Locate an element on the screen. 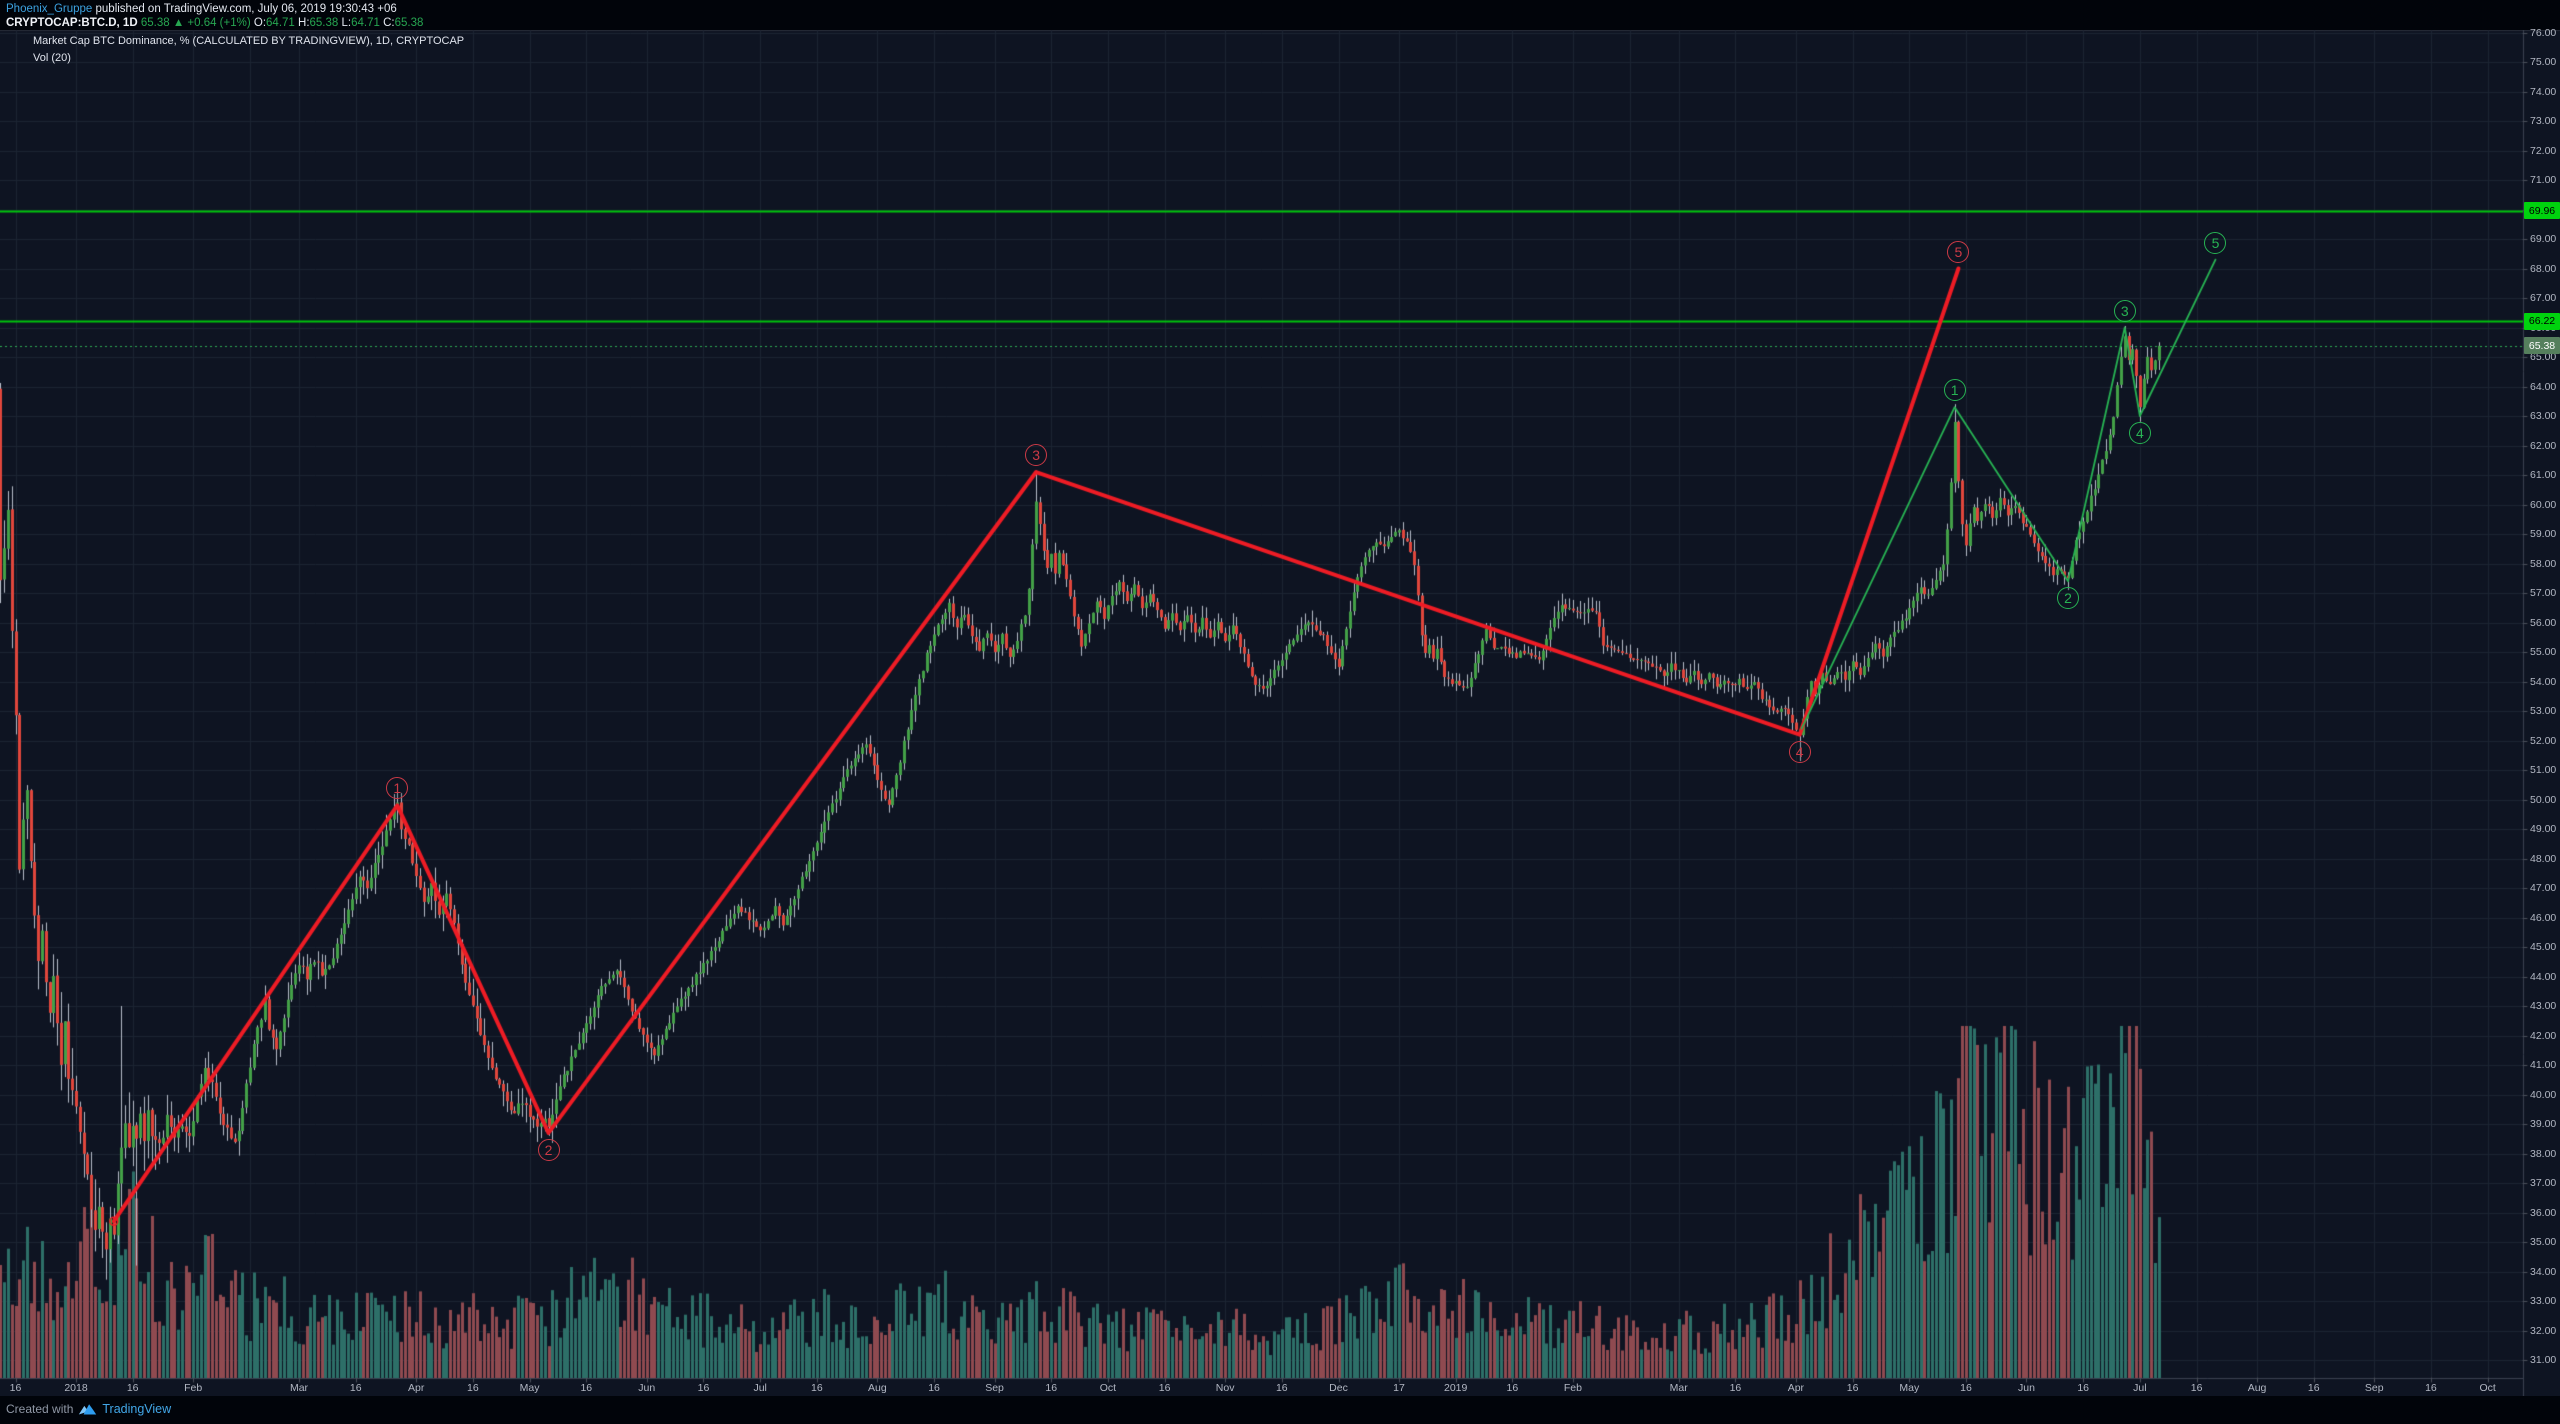  green-wave-label-1: 1 is located at coordinates (1954, 390).